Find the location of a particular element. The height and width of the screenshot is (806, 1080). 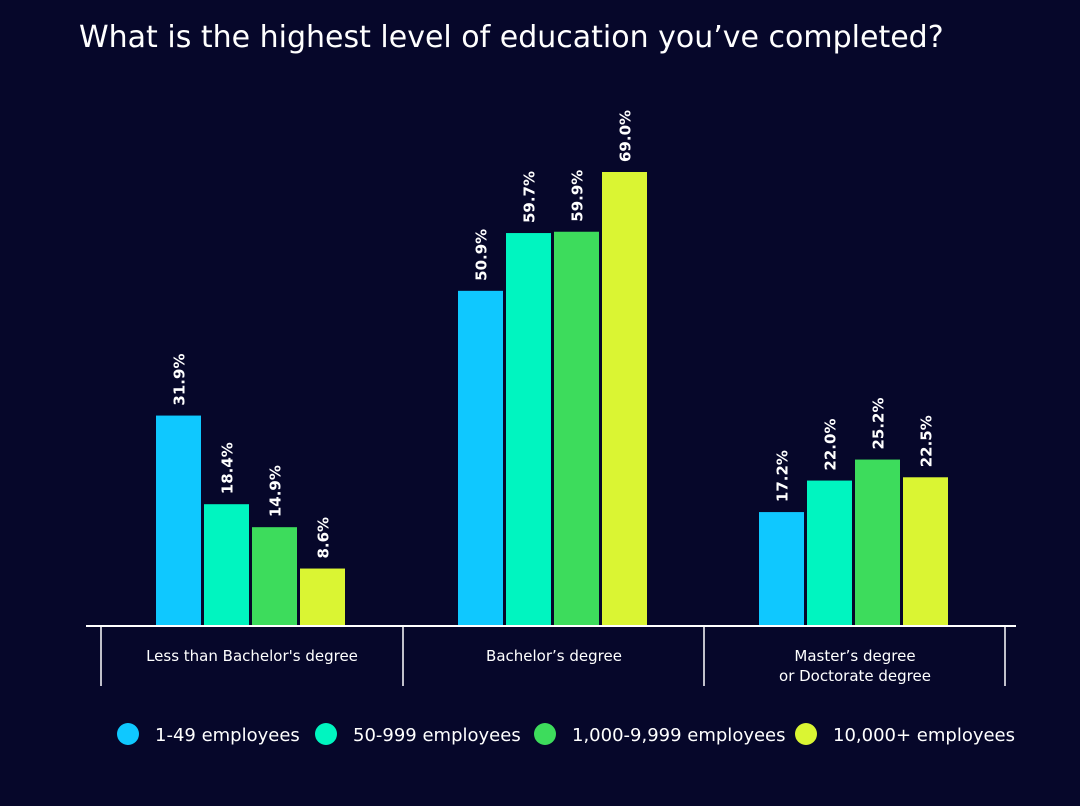

value-label-series2-cat1: 59.9% is located at coordinates (578, 196).